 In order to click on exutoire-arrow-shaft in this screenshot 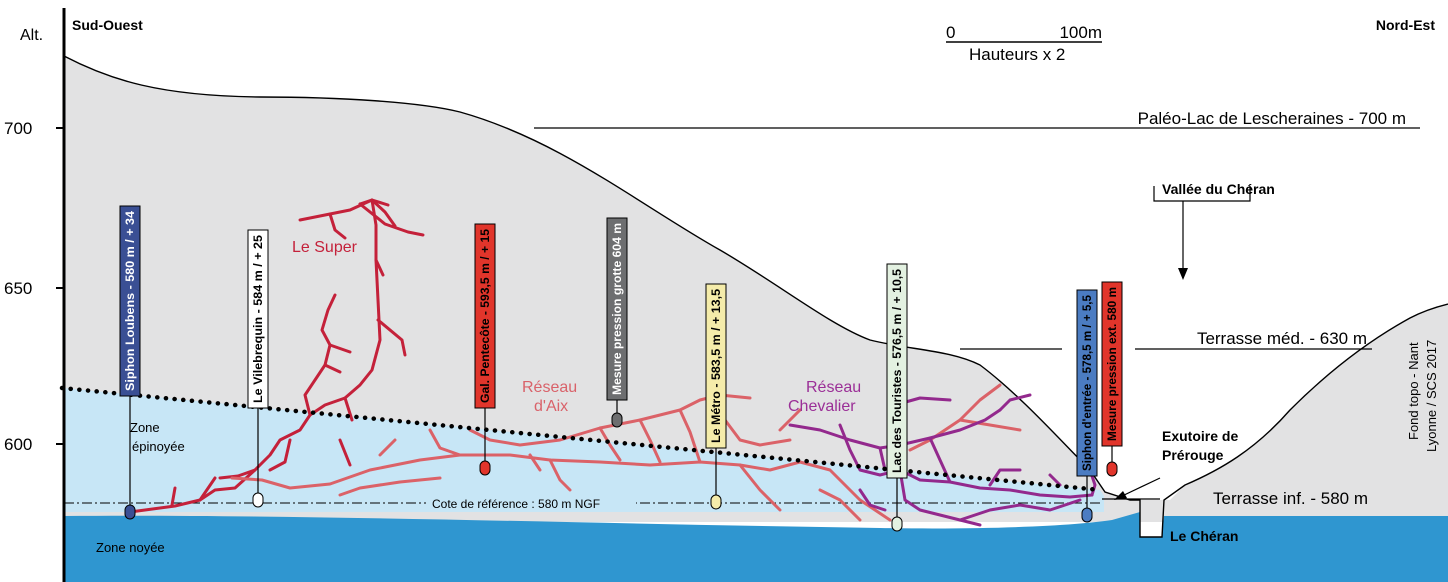, I will do `click(1140, 487)`.